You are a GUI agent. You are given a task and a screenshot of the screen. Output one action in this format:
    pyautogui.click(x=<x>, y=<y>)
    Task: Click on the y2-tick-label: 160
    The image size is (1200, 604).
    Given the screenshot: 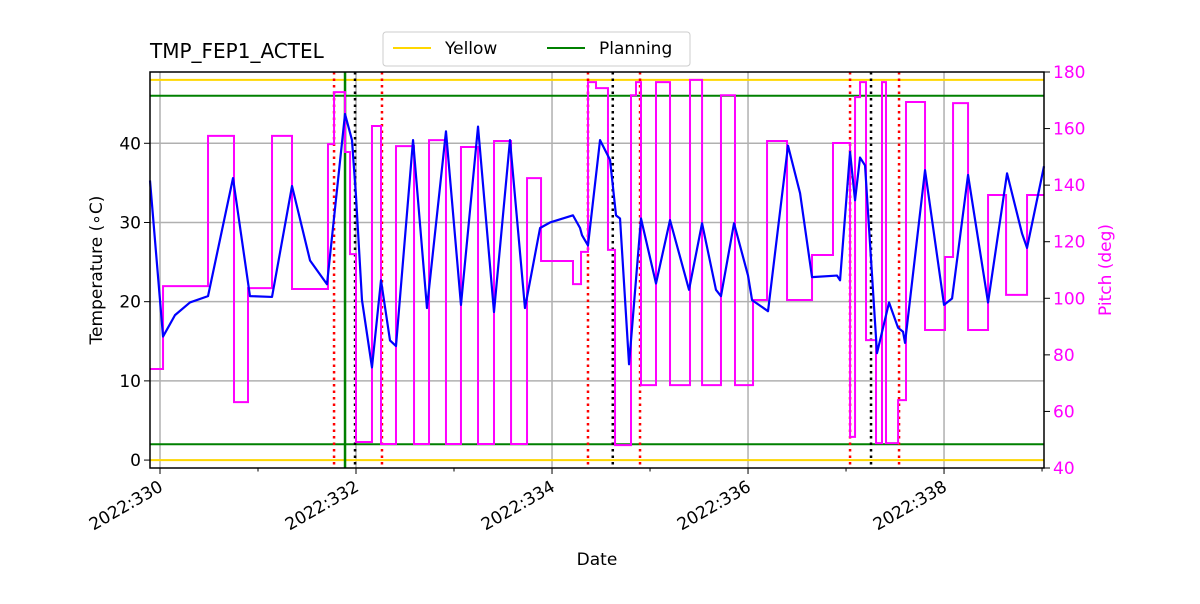 What is the action you would take?
    pyautogui.click(x=1069, y=130)
    